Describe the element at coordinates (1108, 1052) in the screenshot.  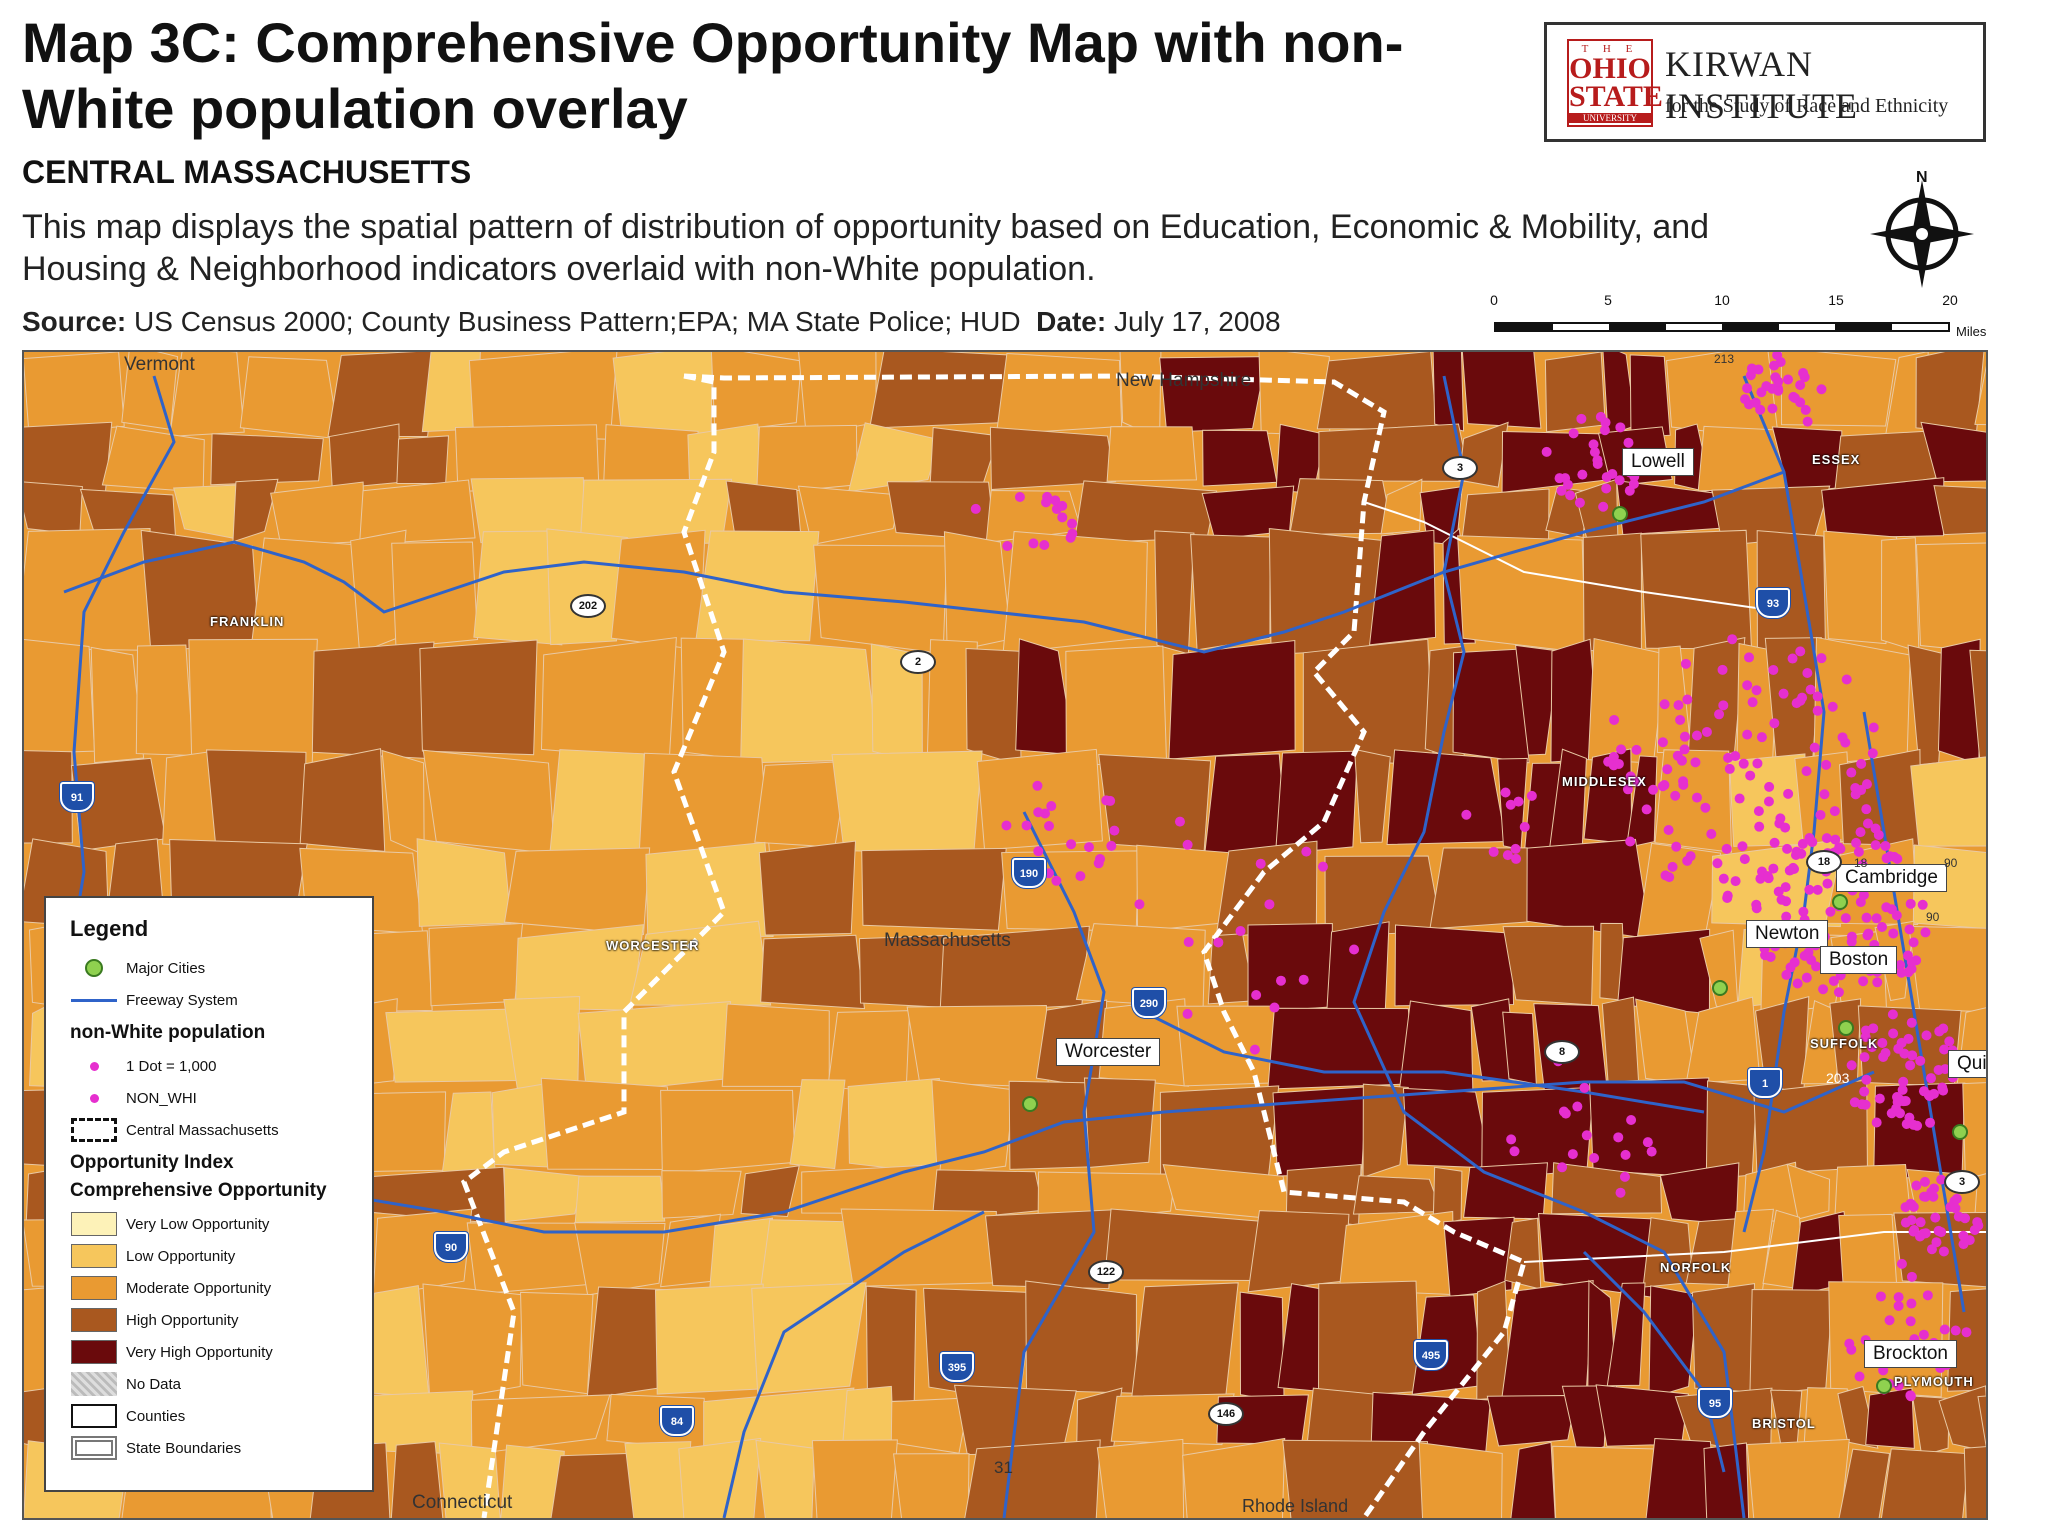
I see `city-callout-worcester: Worcester` at that location.